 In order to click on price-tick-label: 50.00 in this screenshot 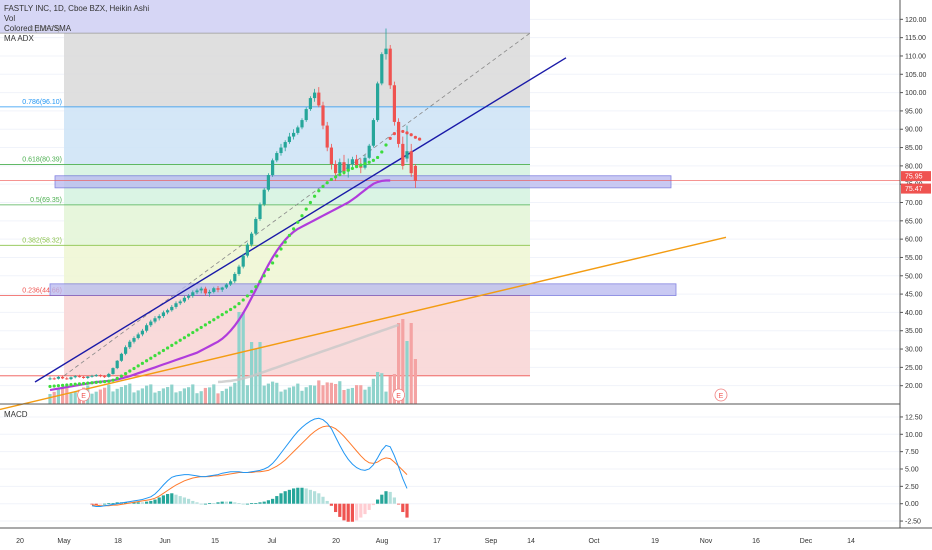, I will do `click(914, 276)`.